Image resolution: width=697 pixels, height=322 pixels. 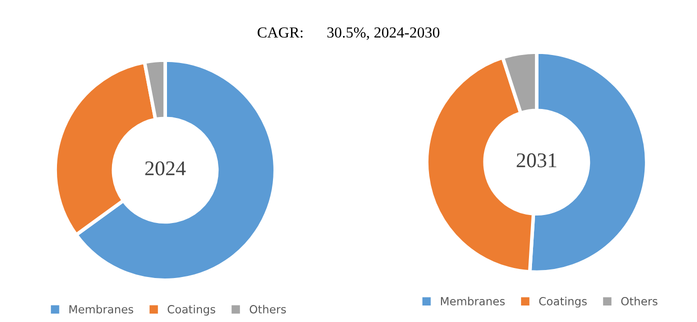 What do you see at coordinates (536, 160) in the screenshot?
I see `text: 2031` at bounding box center [536, 160].